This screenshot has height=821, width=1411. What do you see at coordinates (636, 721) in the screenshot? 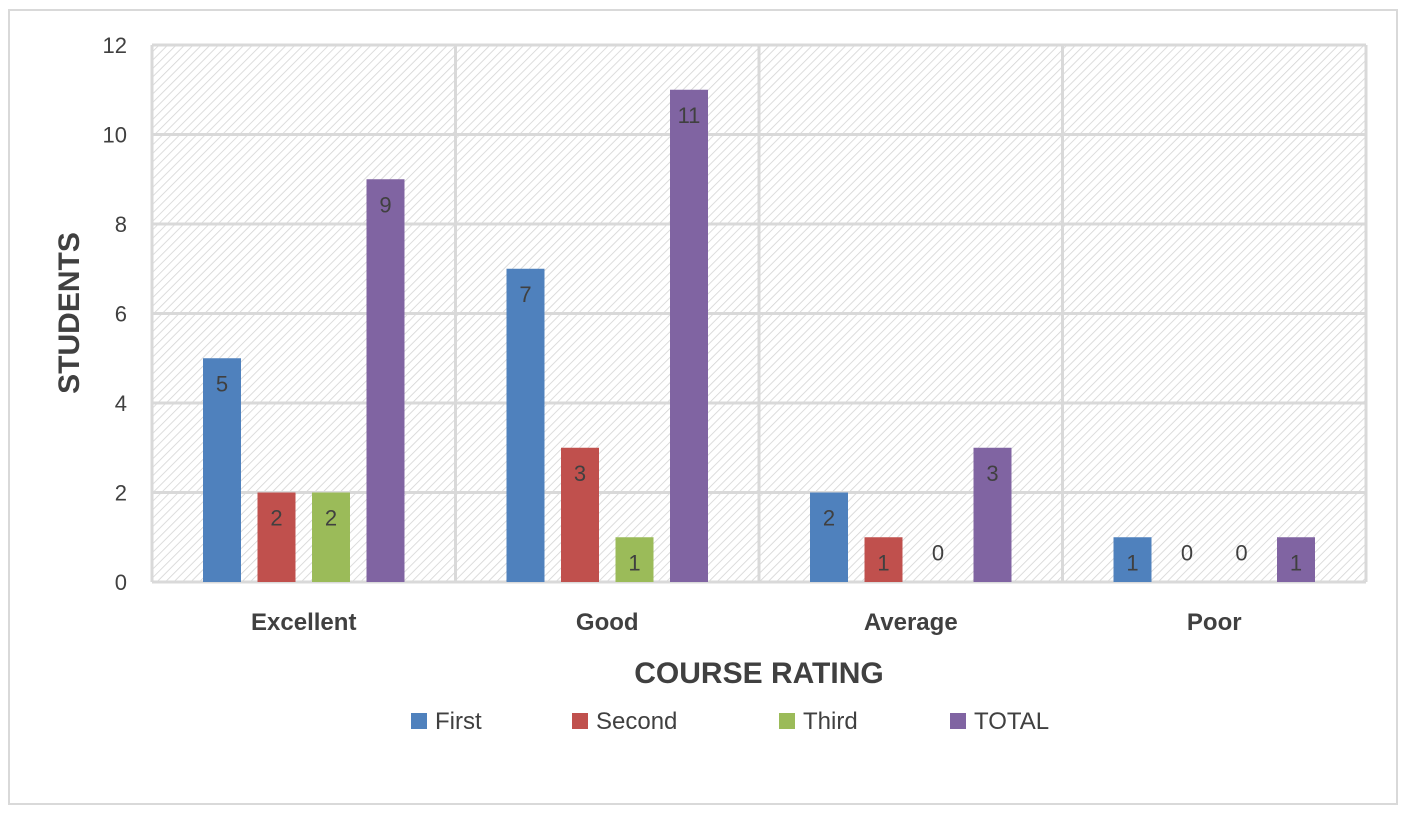
I see `legend-label-second: Second` at bounding box center [636, 721].